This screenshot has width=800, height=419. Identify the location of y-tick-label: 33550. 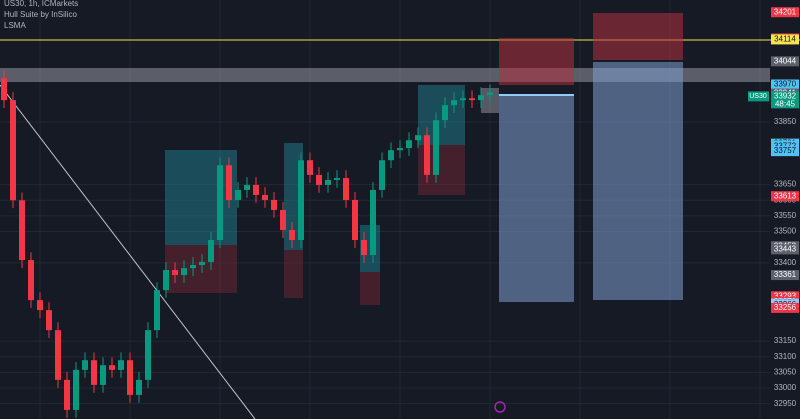
(785, 215).